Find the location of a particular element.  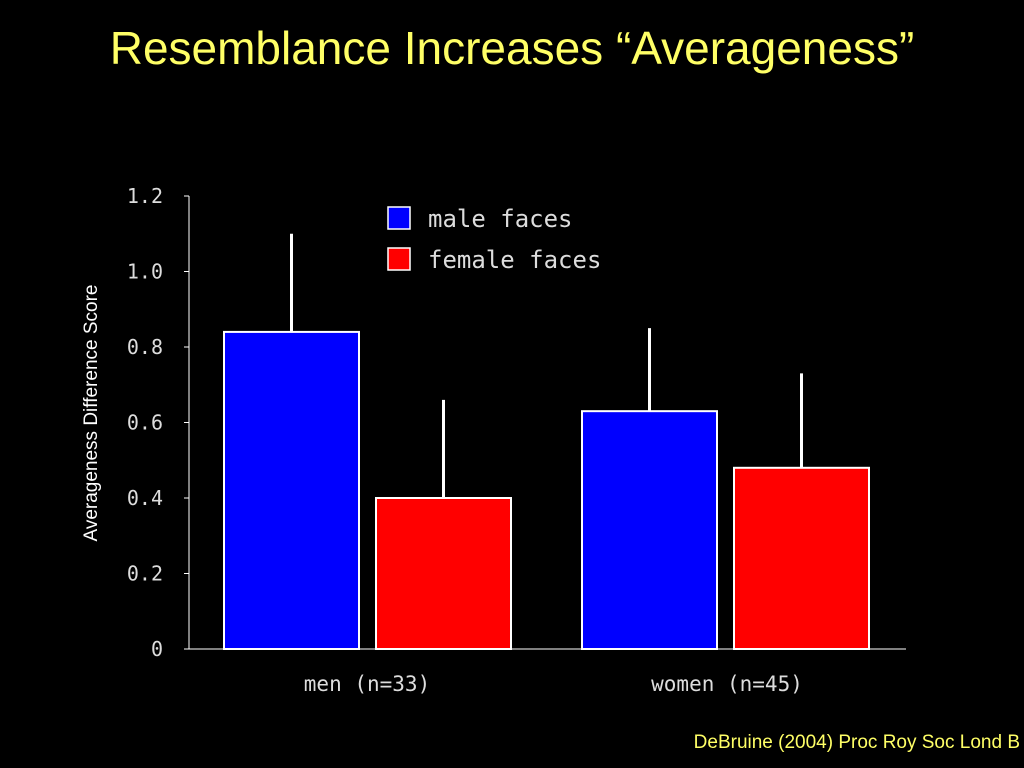

legend-swatch-male is located at coordinates (399, 218).